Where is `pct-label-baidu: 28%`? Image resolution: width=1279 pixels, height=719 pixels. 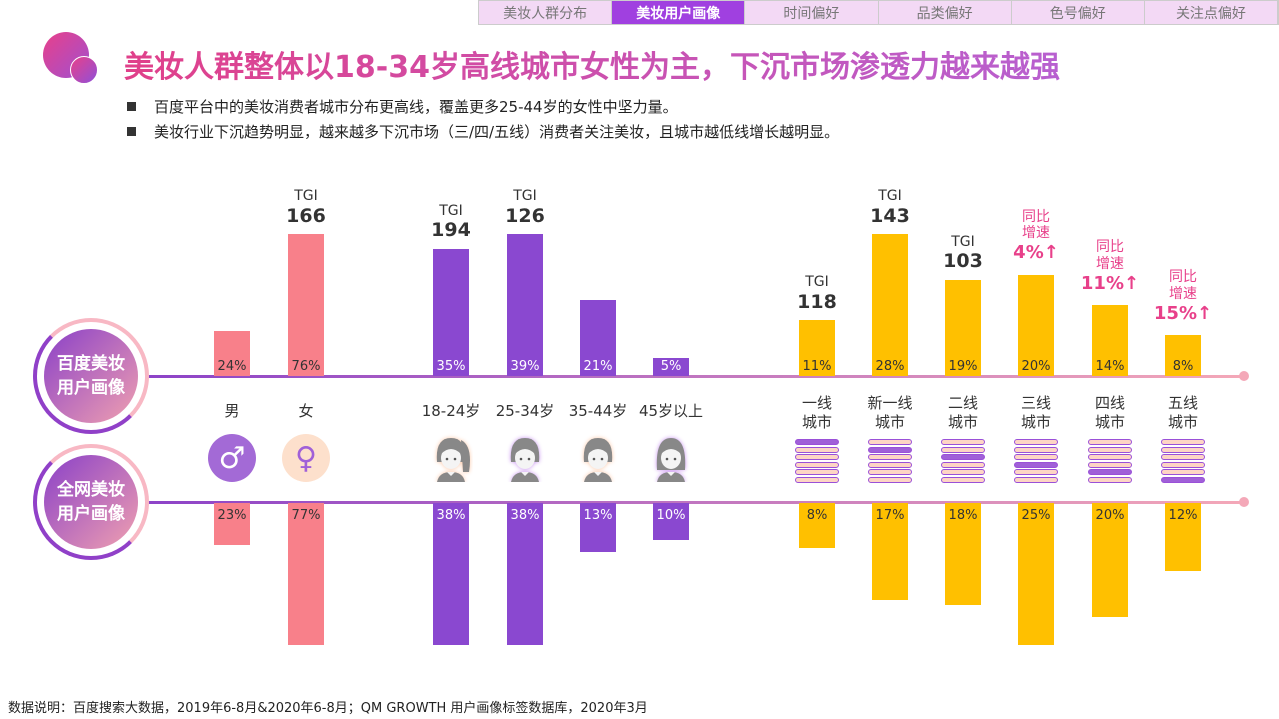 pct-label-baidu: 28% is located at coordinates (890, 366).